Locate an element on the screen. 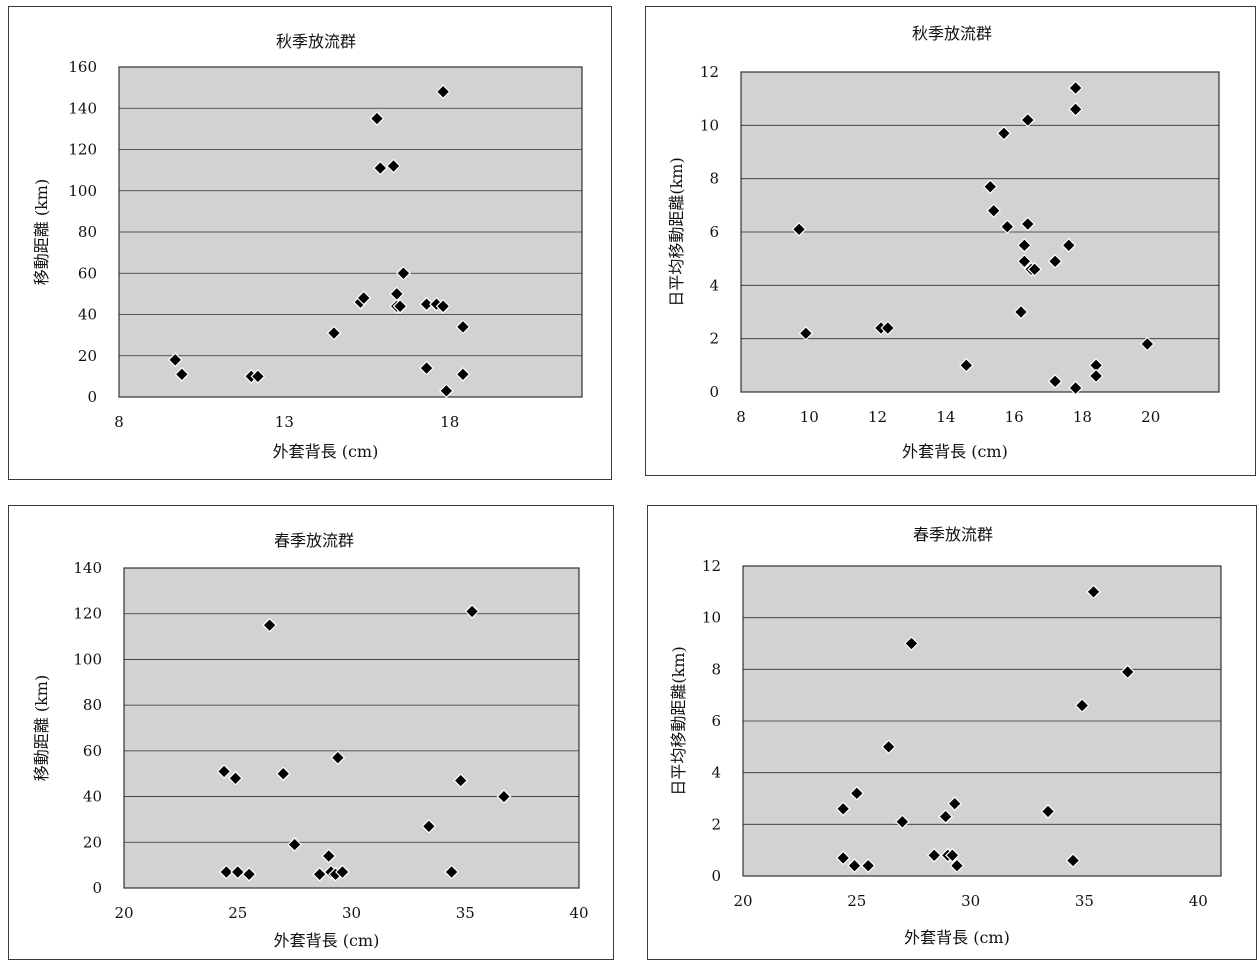 The width and height of the screenshot is (1260, 961). x-tick-label: 12 is located at coordinates (877, 417).